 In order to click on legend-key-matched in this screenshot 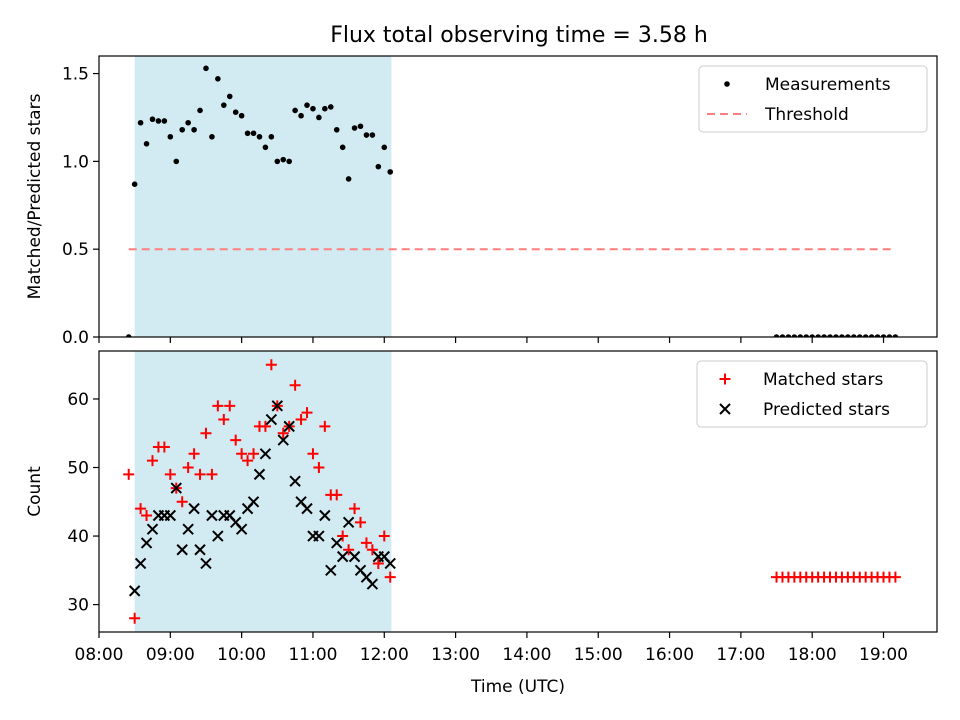, I will do `click(725, 379)`.